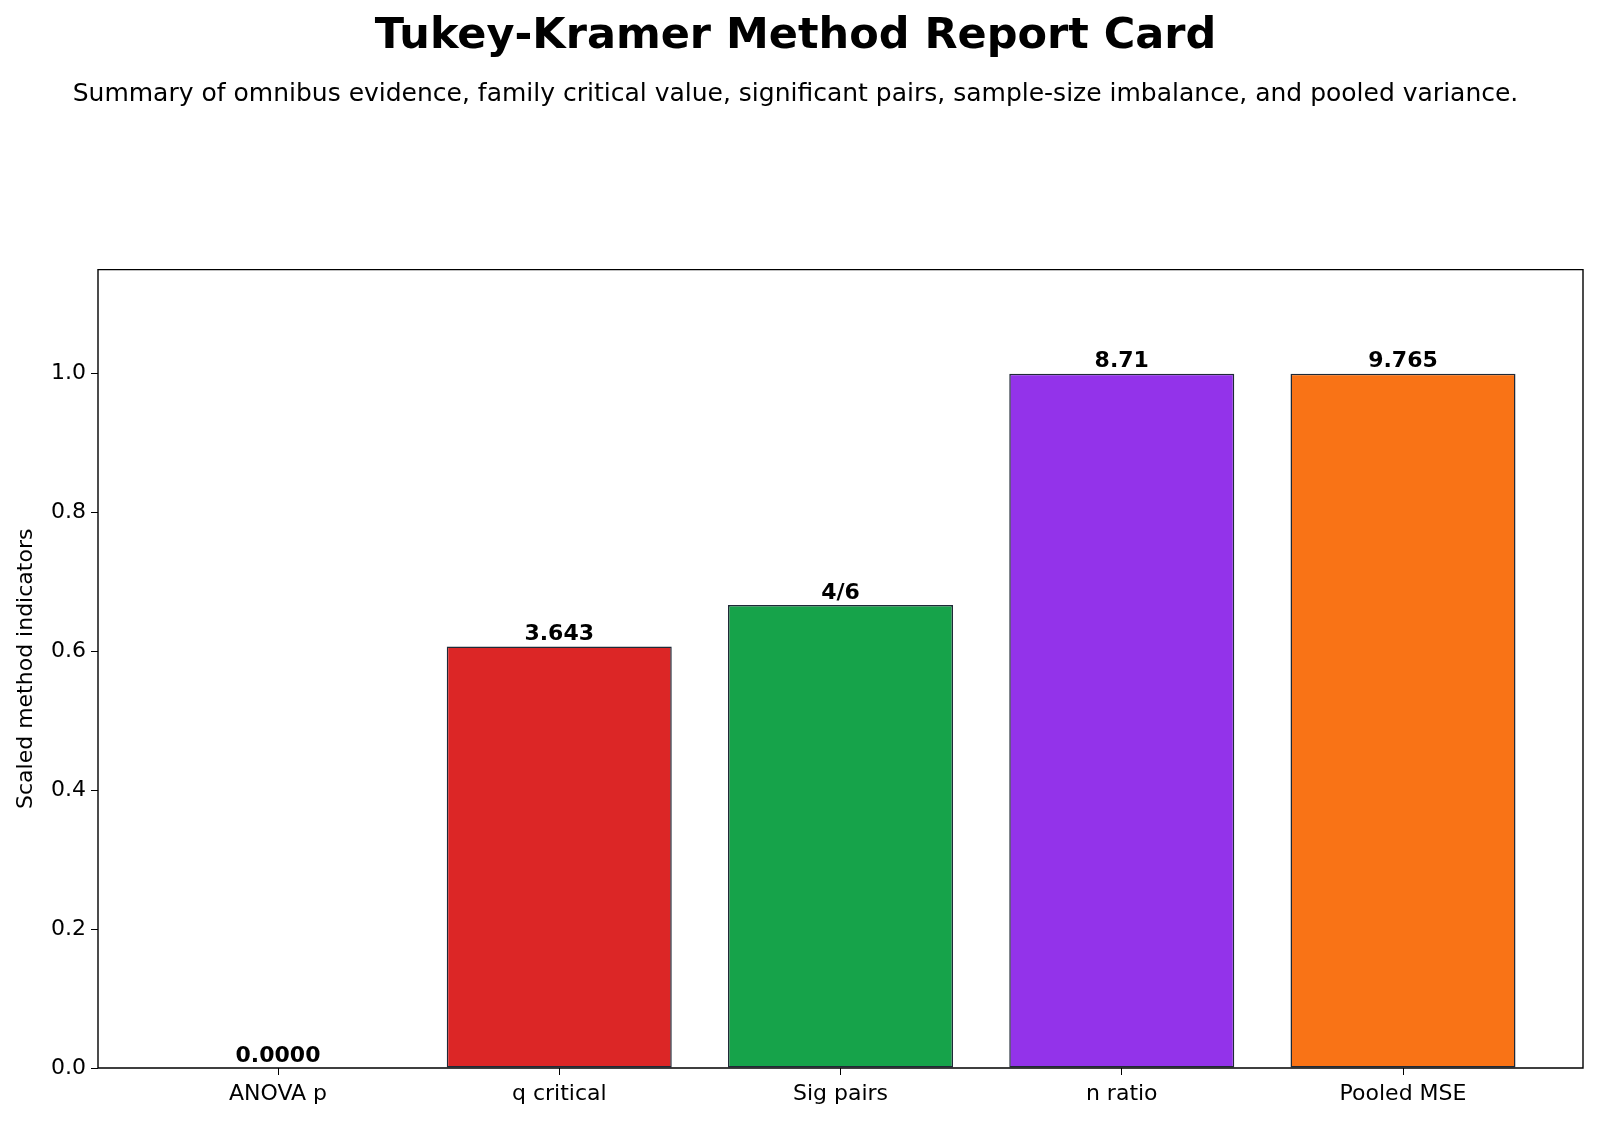 The image size is (1600, 1121). Describe the element at coordinates (68, 372) in the screenshot. I see `y-tick-label: 1.0` at that location.